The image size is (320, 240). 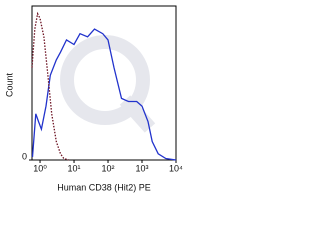 I want to click on series-line, so click(x=50, y=86).